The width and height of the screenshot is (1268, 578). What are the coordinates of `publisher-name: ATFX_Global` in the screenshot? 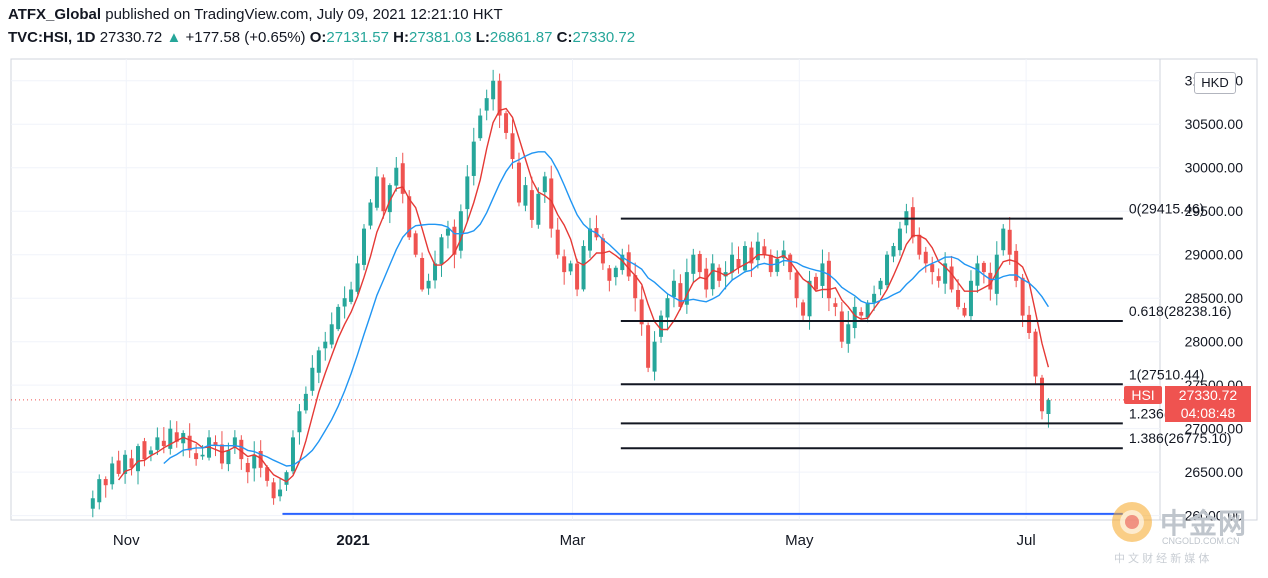 It's located at (55, 14).